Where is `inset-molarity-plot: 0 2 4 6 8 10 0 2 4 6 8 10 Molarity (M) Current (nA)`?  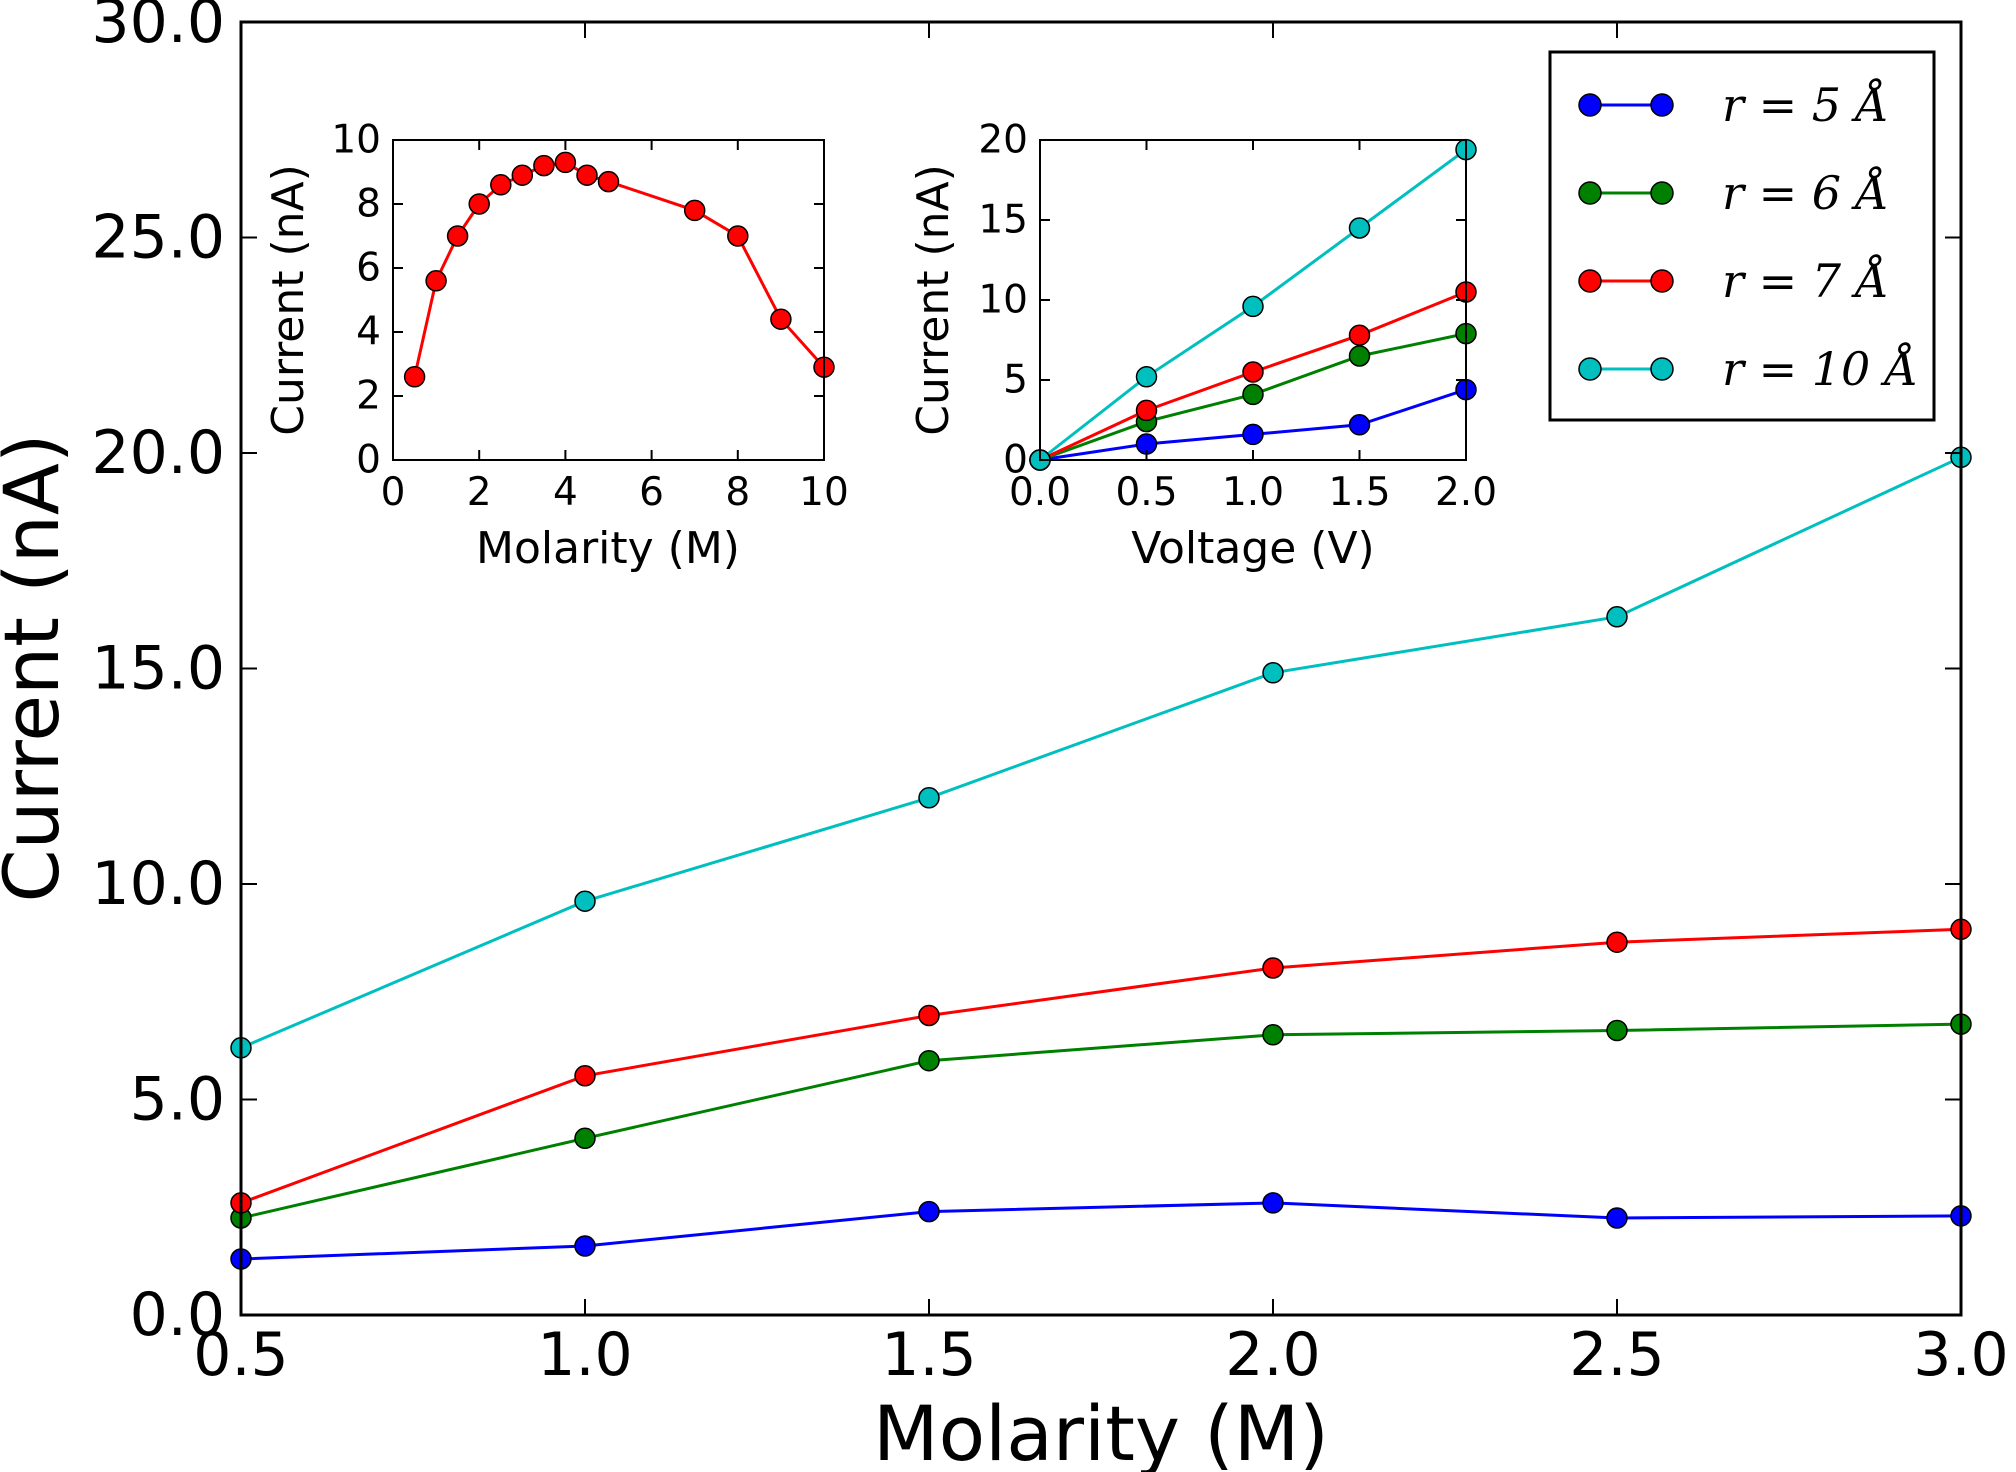
inset-molarity-plot: 0 2 4 6 8 10 0 2 4 6 8 10 Molarity (M) Current (nA) is located at coordinates (556, 346).